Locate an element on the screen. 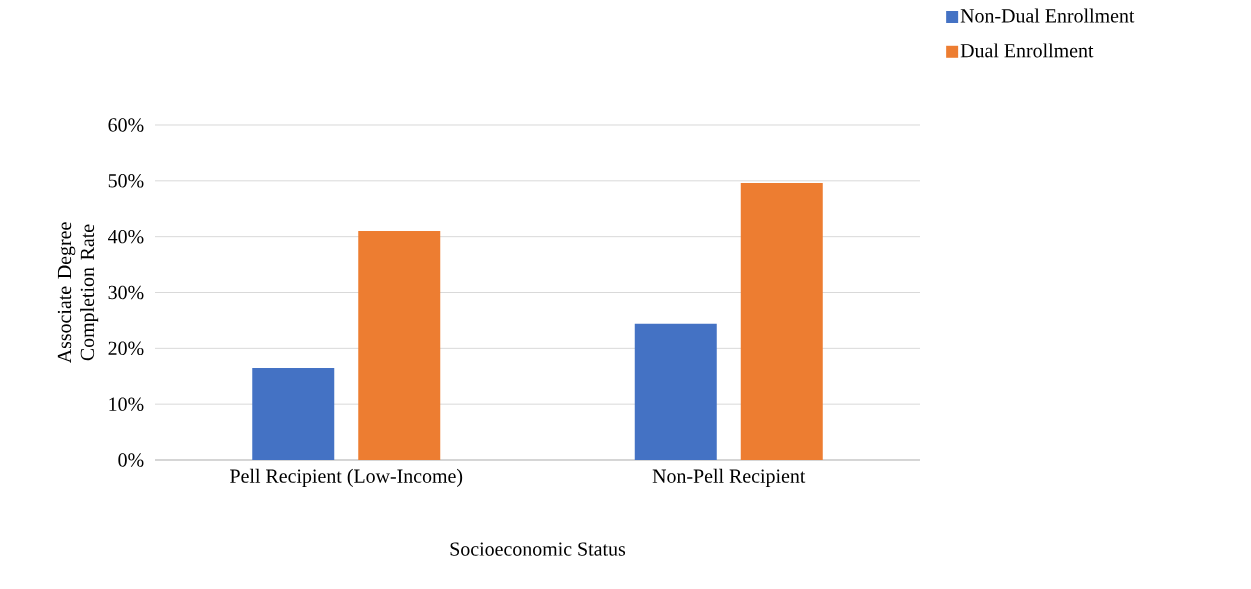 The width and height of the screenshot is (1251, 589). y-tick-label: 40% is located at coordinates (126, 236).